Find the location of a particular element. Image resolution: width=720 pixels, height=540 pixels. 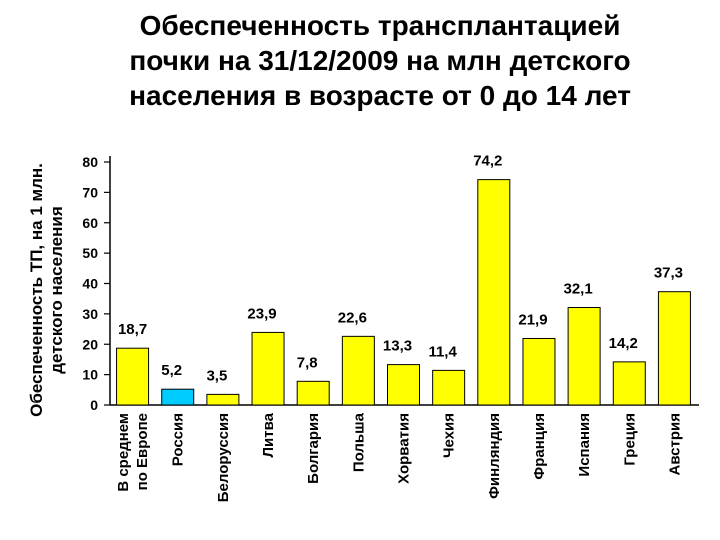

category-label: Хорватия is located at coordinates (404, 448).